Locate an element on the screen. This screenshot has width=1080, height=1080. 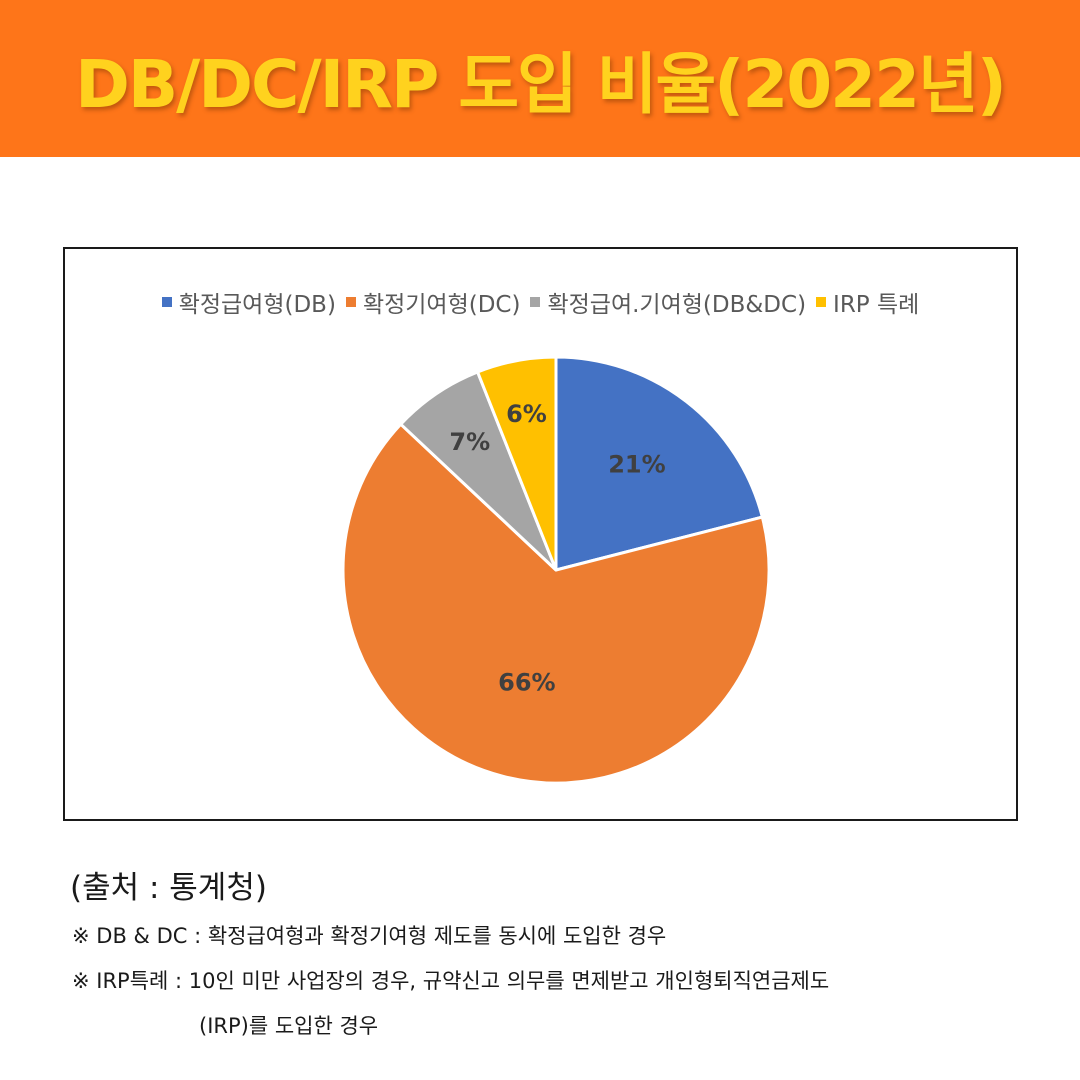
header-banner: DB/DC/IRP 도입 비율(2022년) is located at coordinates (540, 78).